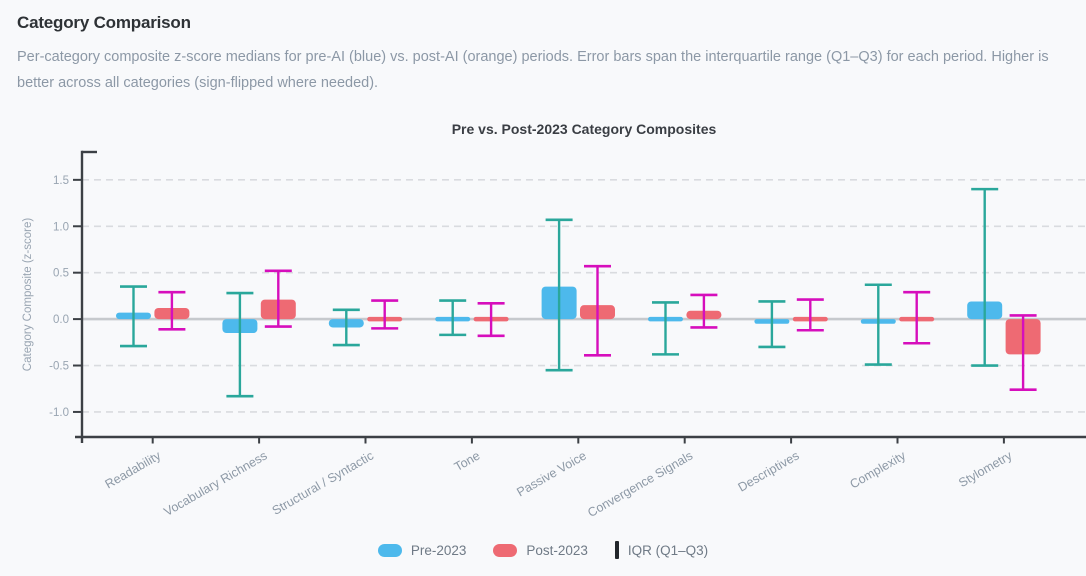  Describe the element at coordinates (28, 295) in the screenshot. I see `y-axis-label: Category Composite (z-score)` at that location.